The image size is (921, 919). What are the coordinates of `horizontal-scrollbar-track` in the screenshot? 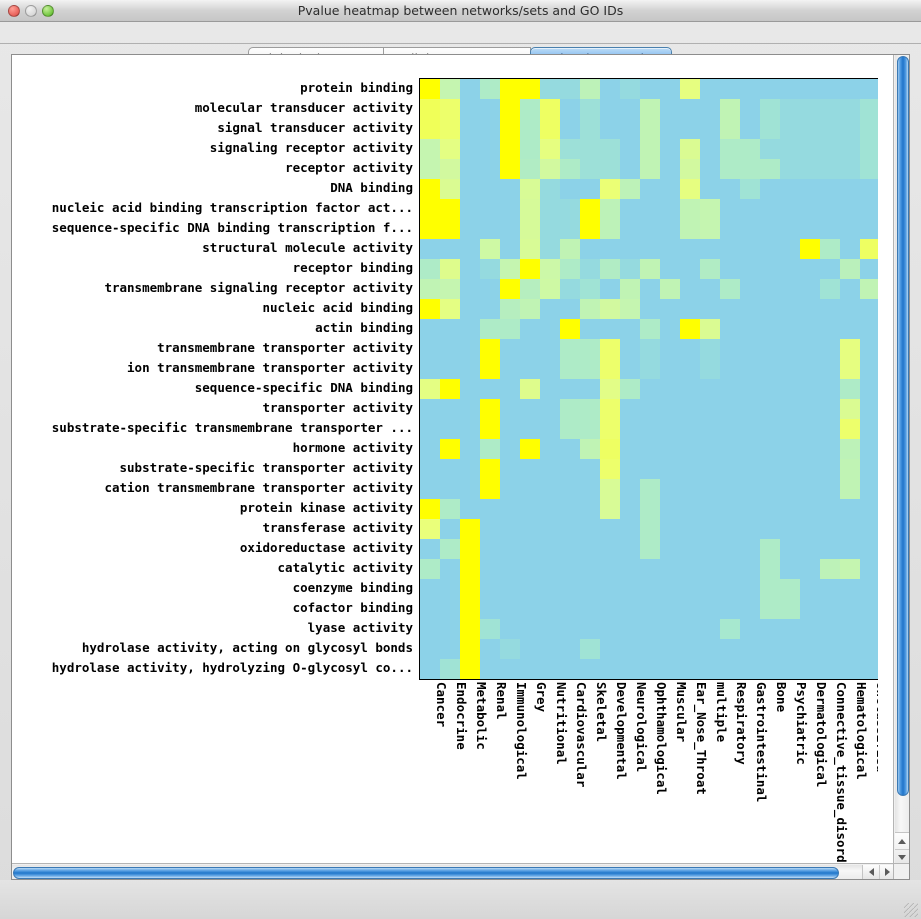 It's located at (437, 872).